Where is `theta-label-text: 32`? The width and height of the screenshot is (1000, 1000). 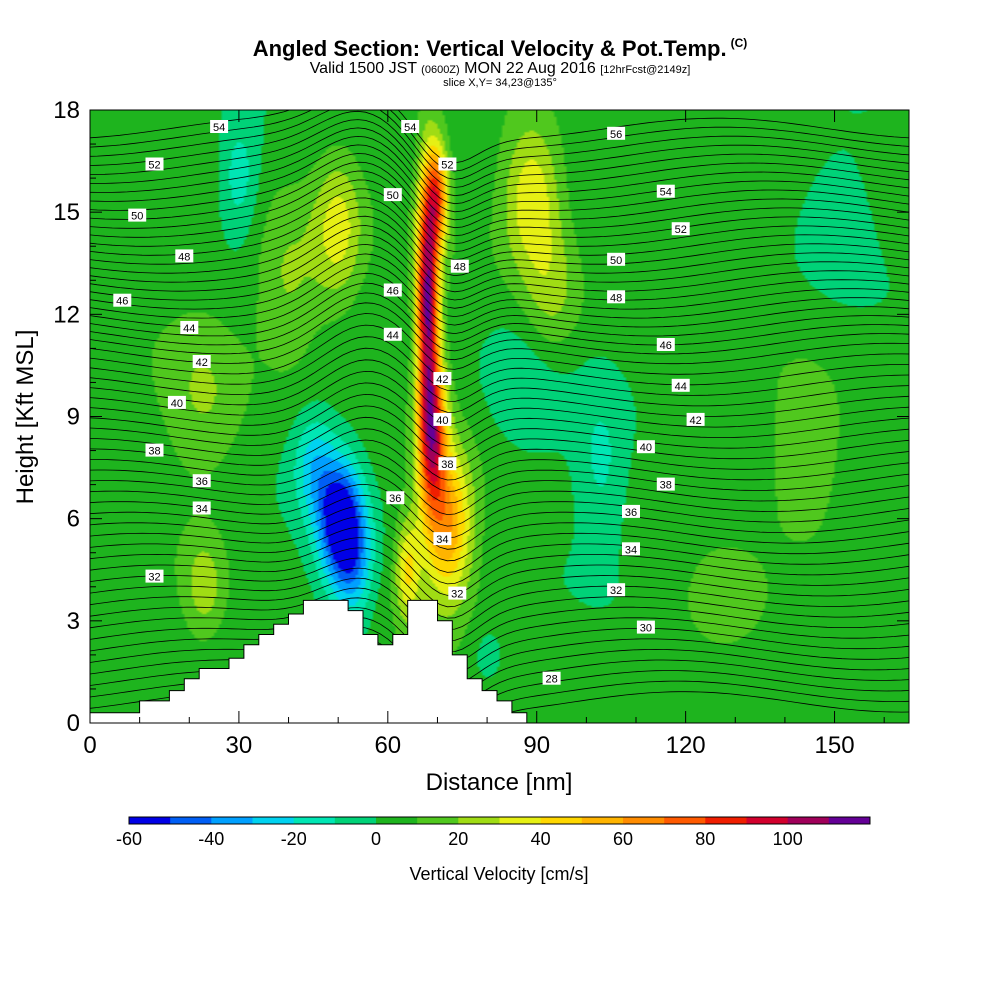
theta-label-text: 32 is located at coordinates (457, 595).